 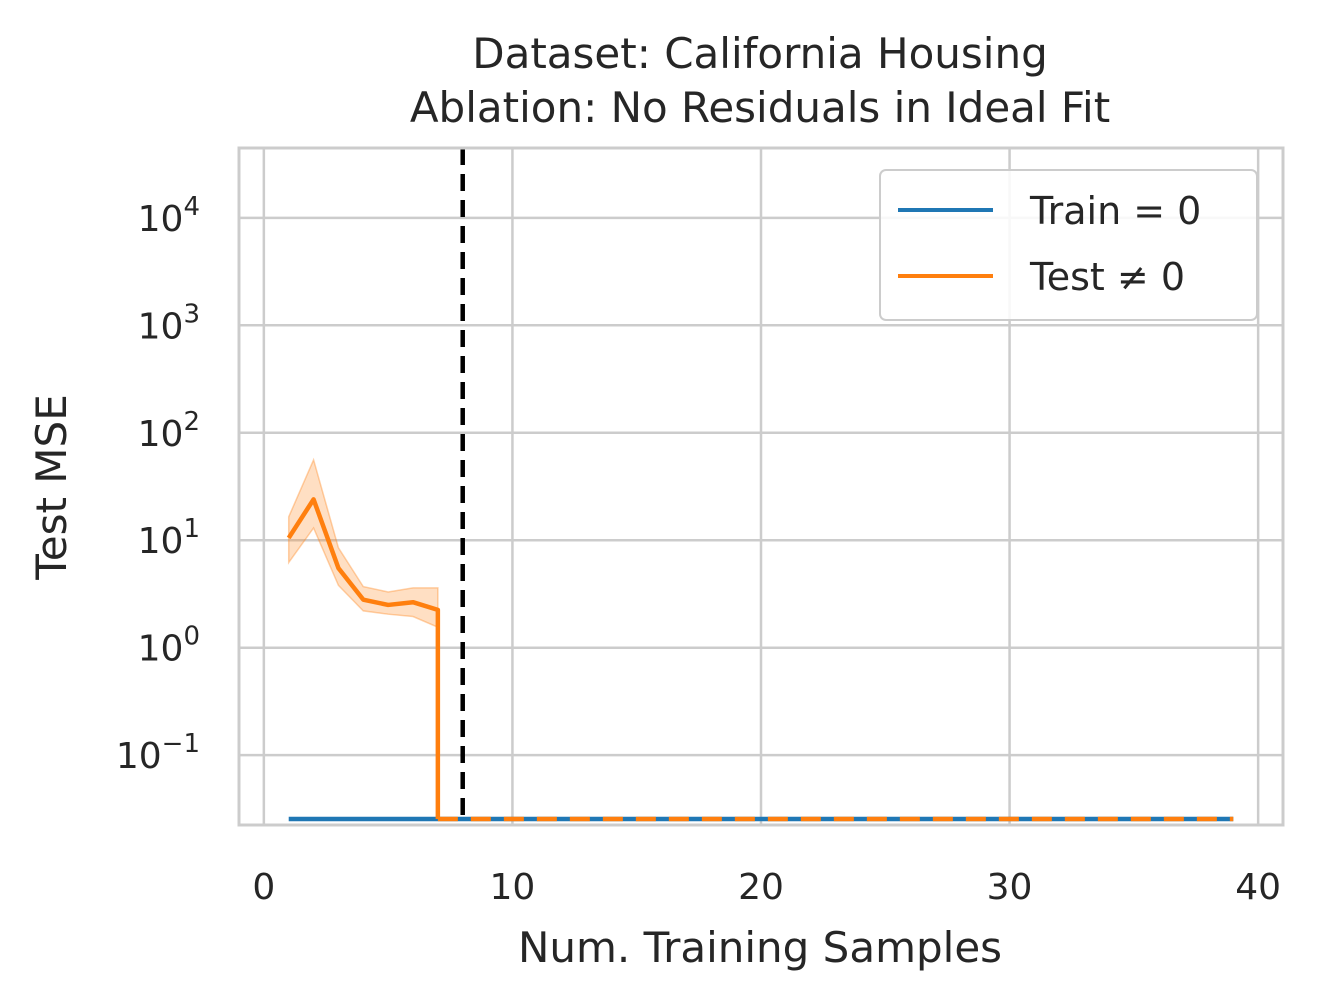 I want to click on x-tick-labels: 0 10 20 30 40, so click(x=766, y=887).